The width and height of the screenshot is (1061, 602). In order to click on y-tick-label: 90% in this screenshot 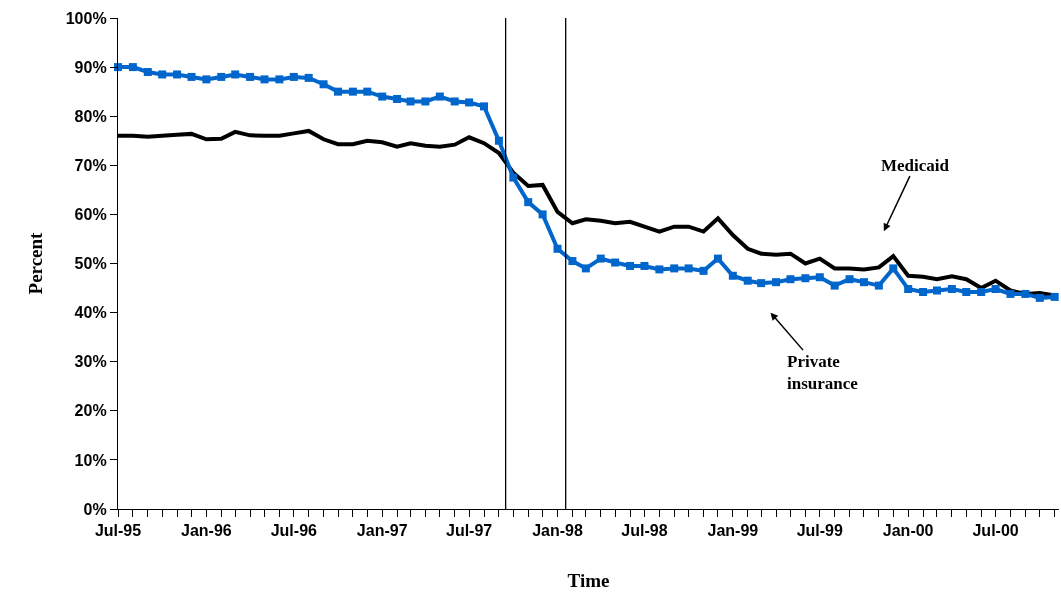, I will do `click(90, 67)`.